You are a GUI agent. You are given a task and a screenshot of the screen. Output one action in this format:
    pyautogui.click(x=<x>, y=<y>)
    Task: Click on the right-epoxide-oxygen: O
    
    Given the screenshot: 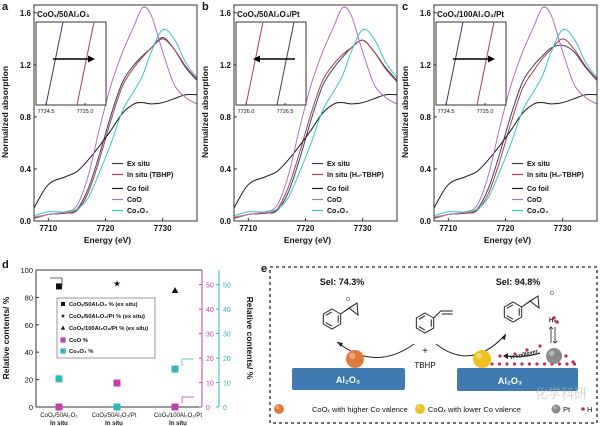 What is the action you would take?
    pyautogui.click(x=552, y=294)
    